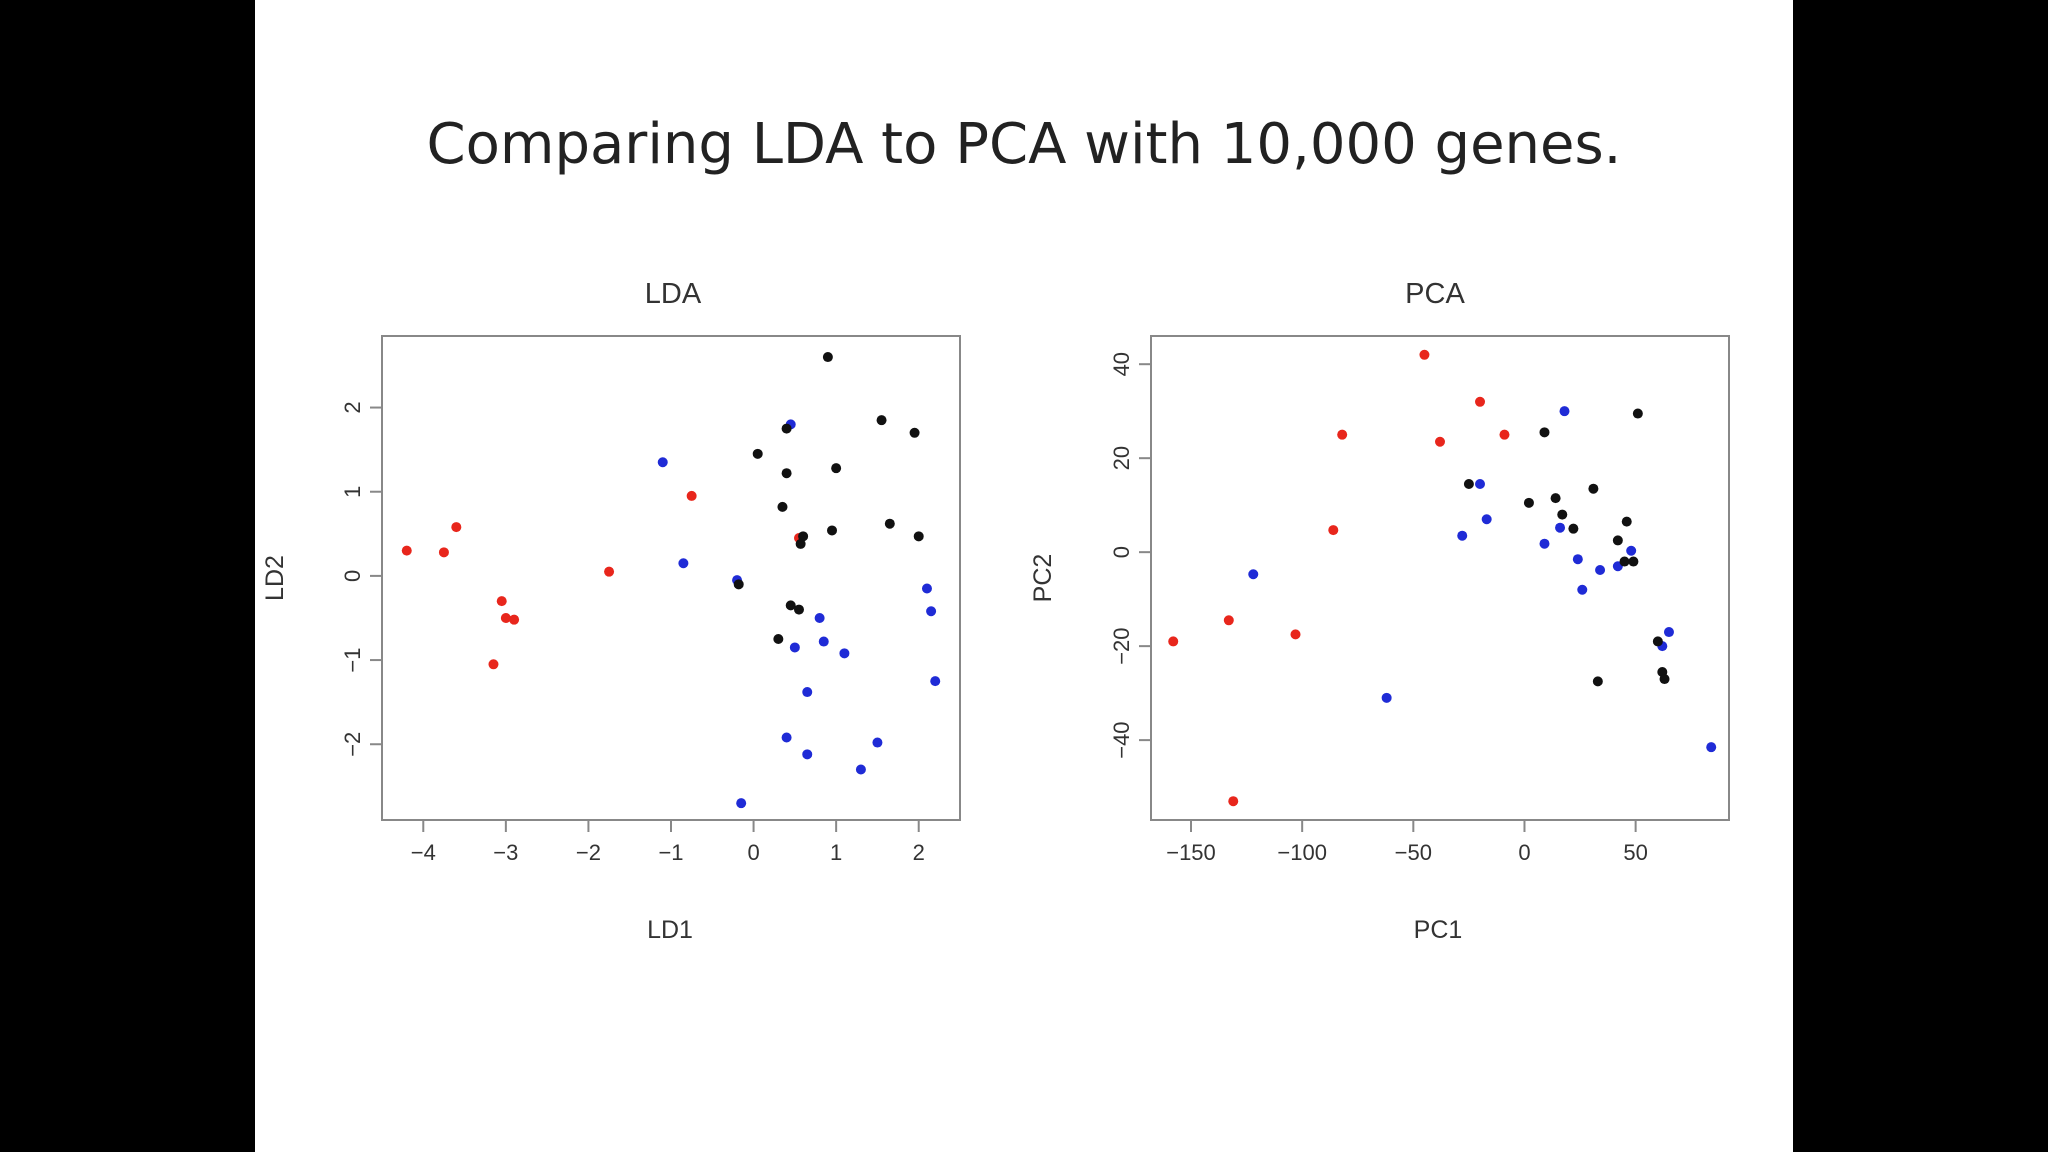  Describe the element at coordinates (1121, 739) in the screenshot. I see `y-tick-label: −40` at that location.